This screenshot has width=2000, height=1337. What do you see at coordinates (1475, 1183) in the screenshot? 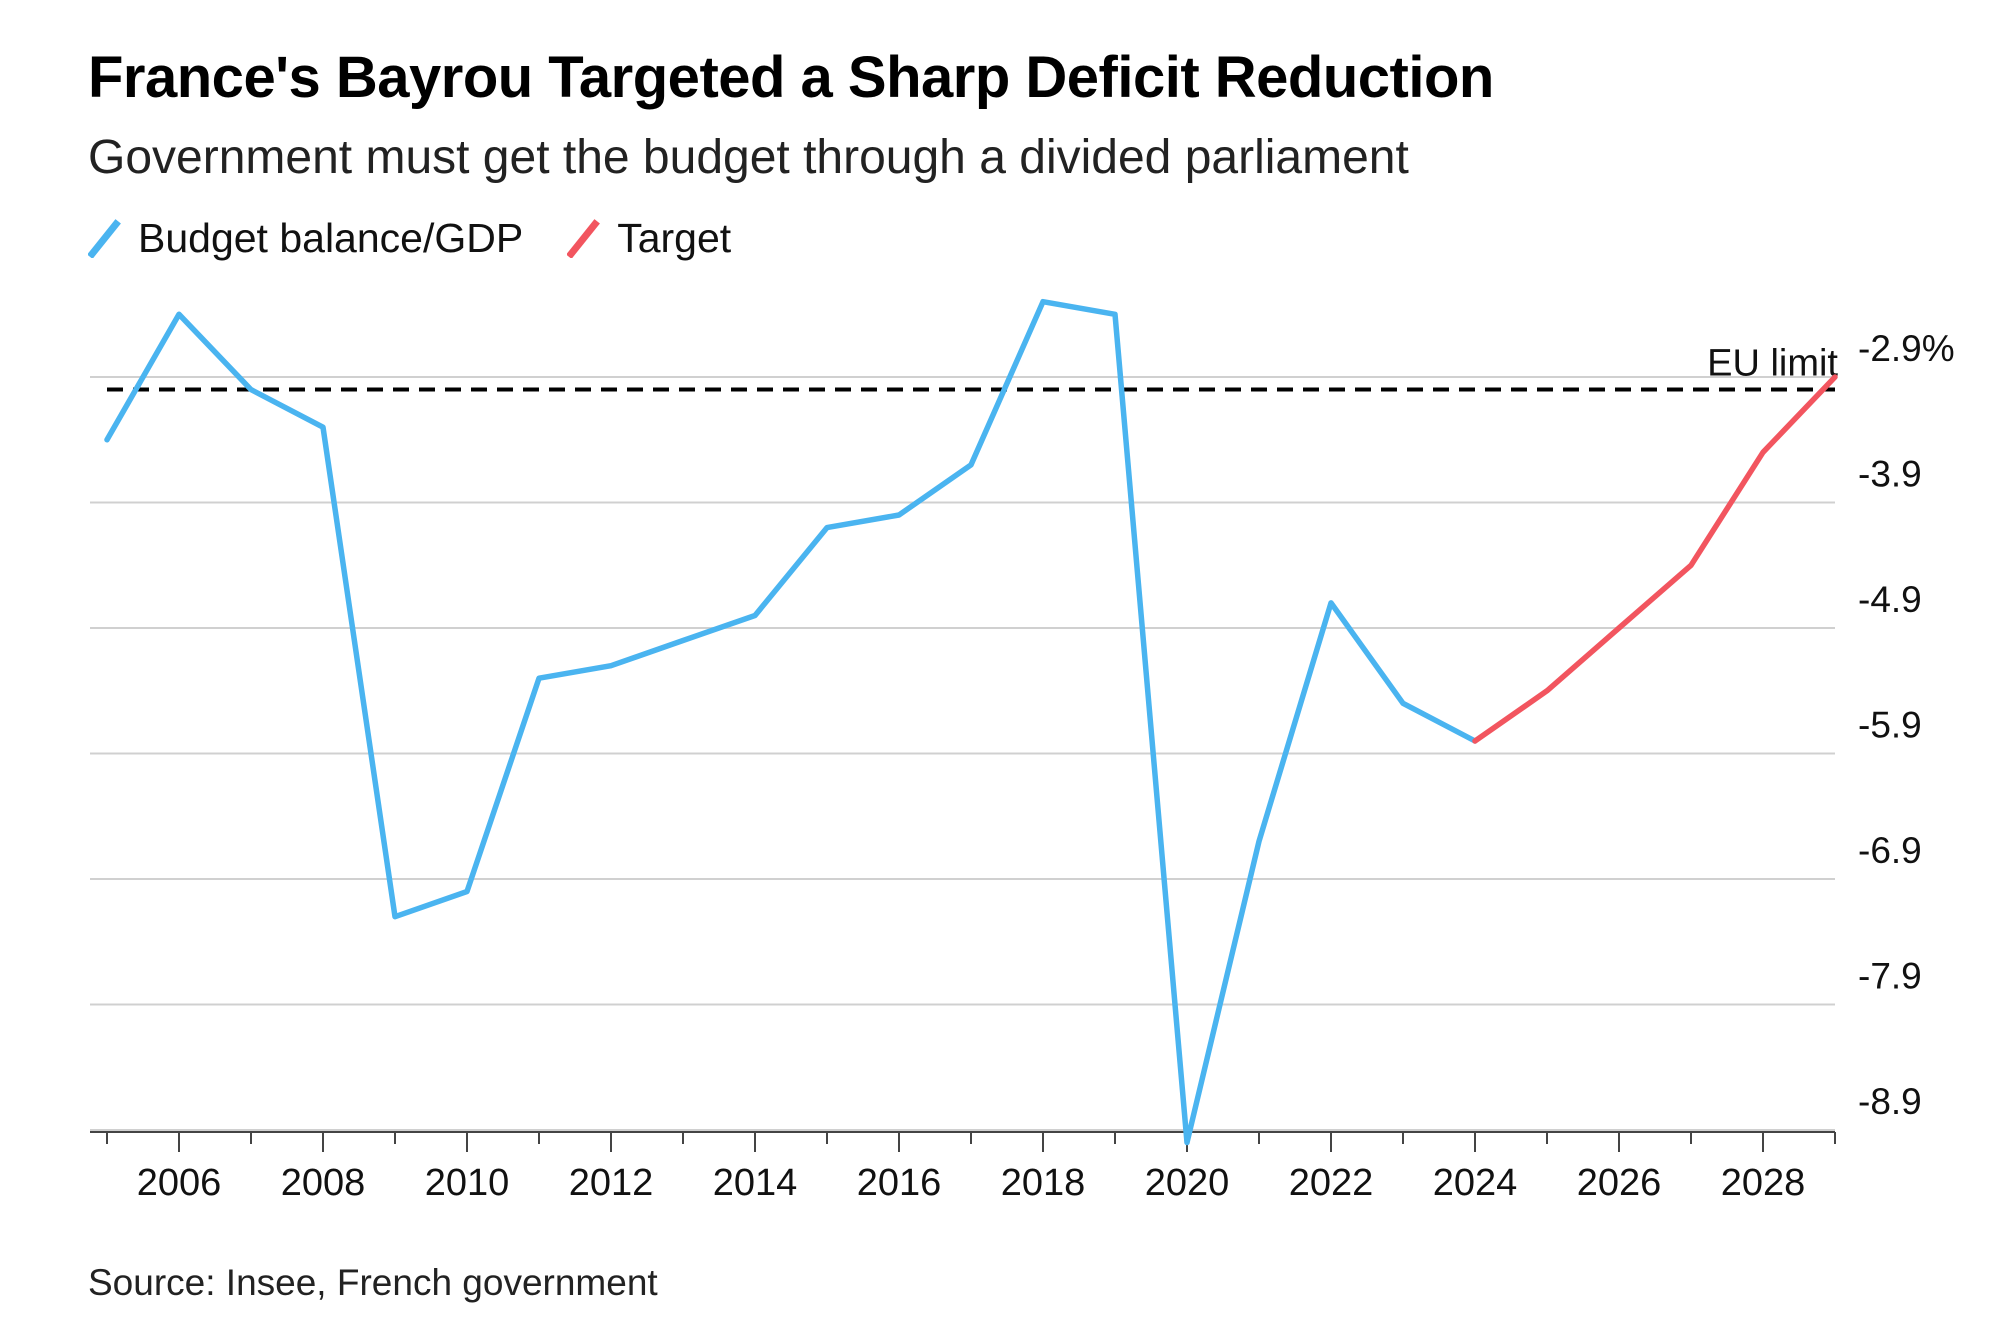
I see `x-tick-label: 2024` at bounding box center [1475, 1183].